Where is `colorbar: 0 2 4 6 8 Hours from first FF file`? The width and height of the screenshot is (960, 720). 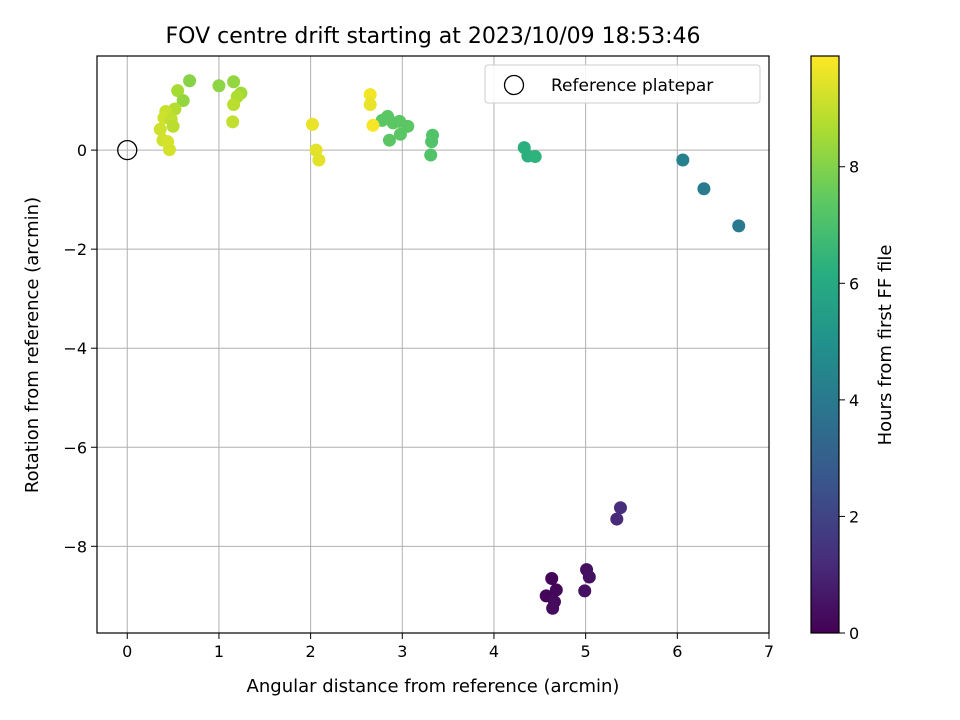
colorbar: 0 2 4 6 8 Hours from first FF file is located at coordinates (853, 349).